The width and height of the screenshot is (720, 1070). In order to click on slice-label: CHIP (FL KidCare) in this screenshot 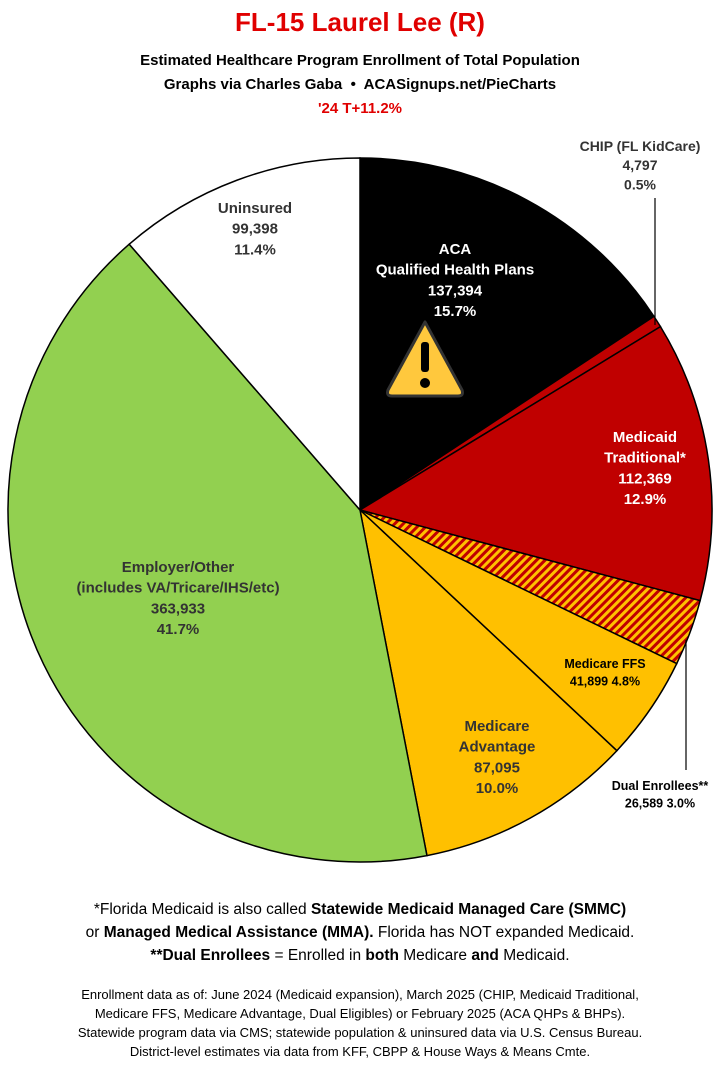, I will do `click(640, 146)`.